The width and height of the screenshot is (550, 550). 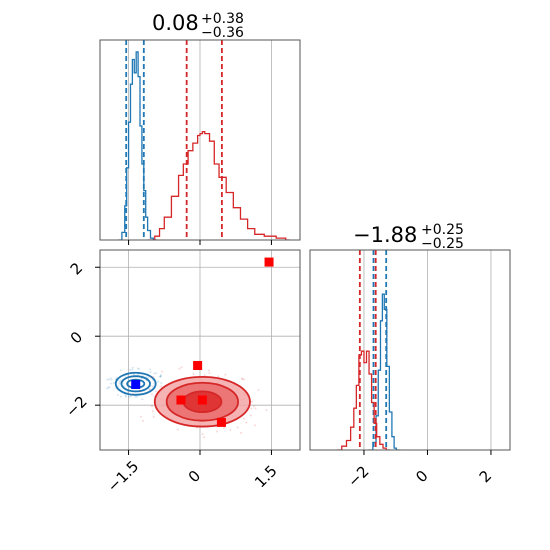 What do you see at coordinates (123, 476) in the screenshot?
I see `scatter-x-tick-label: −1.5` at bounding box center [123, 476].